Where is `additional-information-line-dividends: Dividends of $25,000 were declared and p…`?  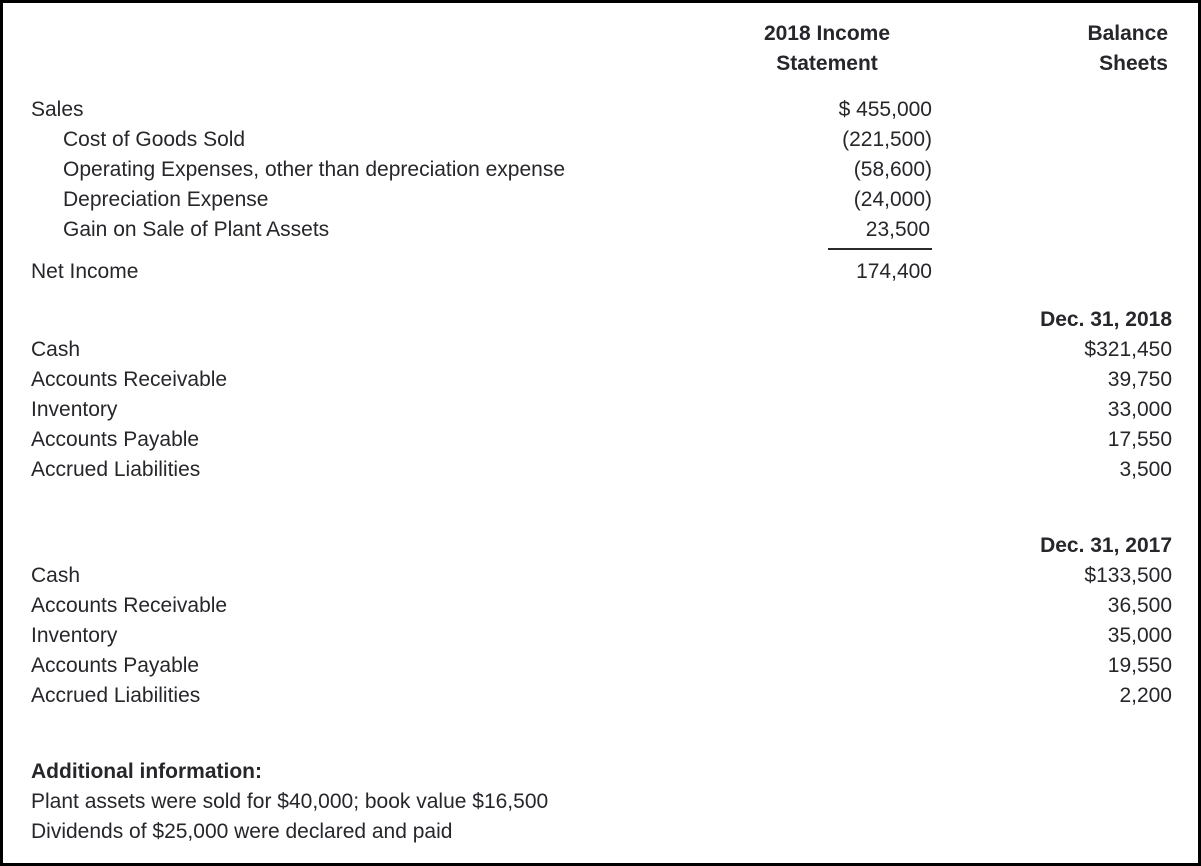
additional-information-line-dividends: Dividends of $25,000 were declared and p… is located at coordinates (242, 831).